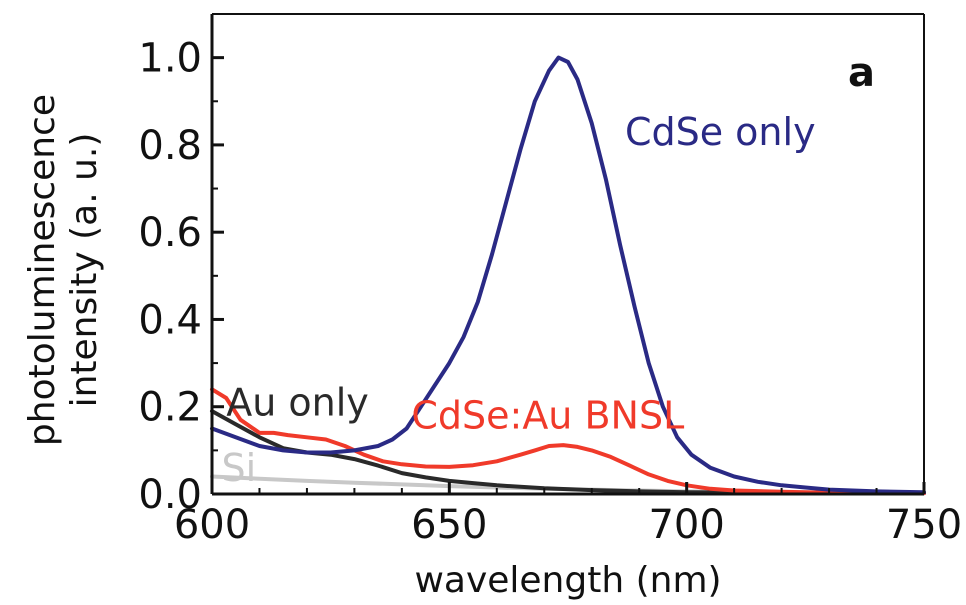 This screenshot has width=966, height=605. What do you see at coordinates (568, 441) in the screenshot?
I see `series-line-cdse-au-bnsl` at bounding box center [568, 441].